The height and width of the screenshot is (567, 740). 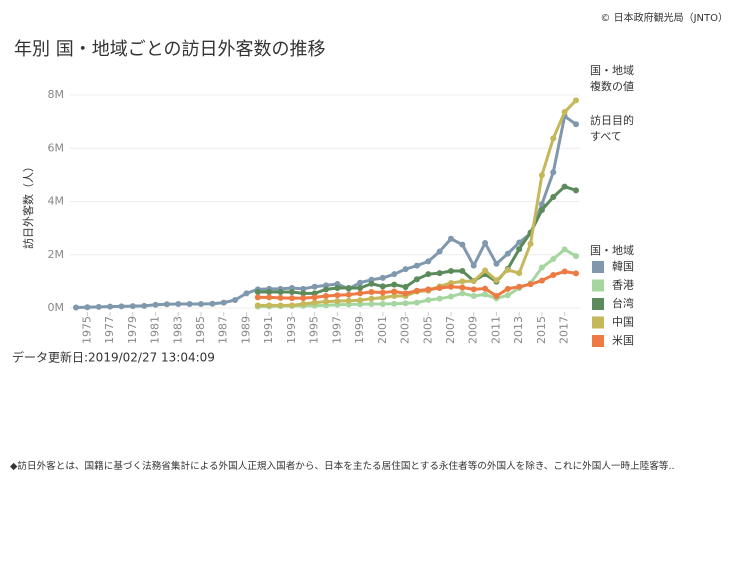 I want to click on legend-label: 台湾, so click(x=623, y=303).